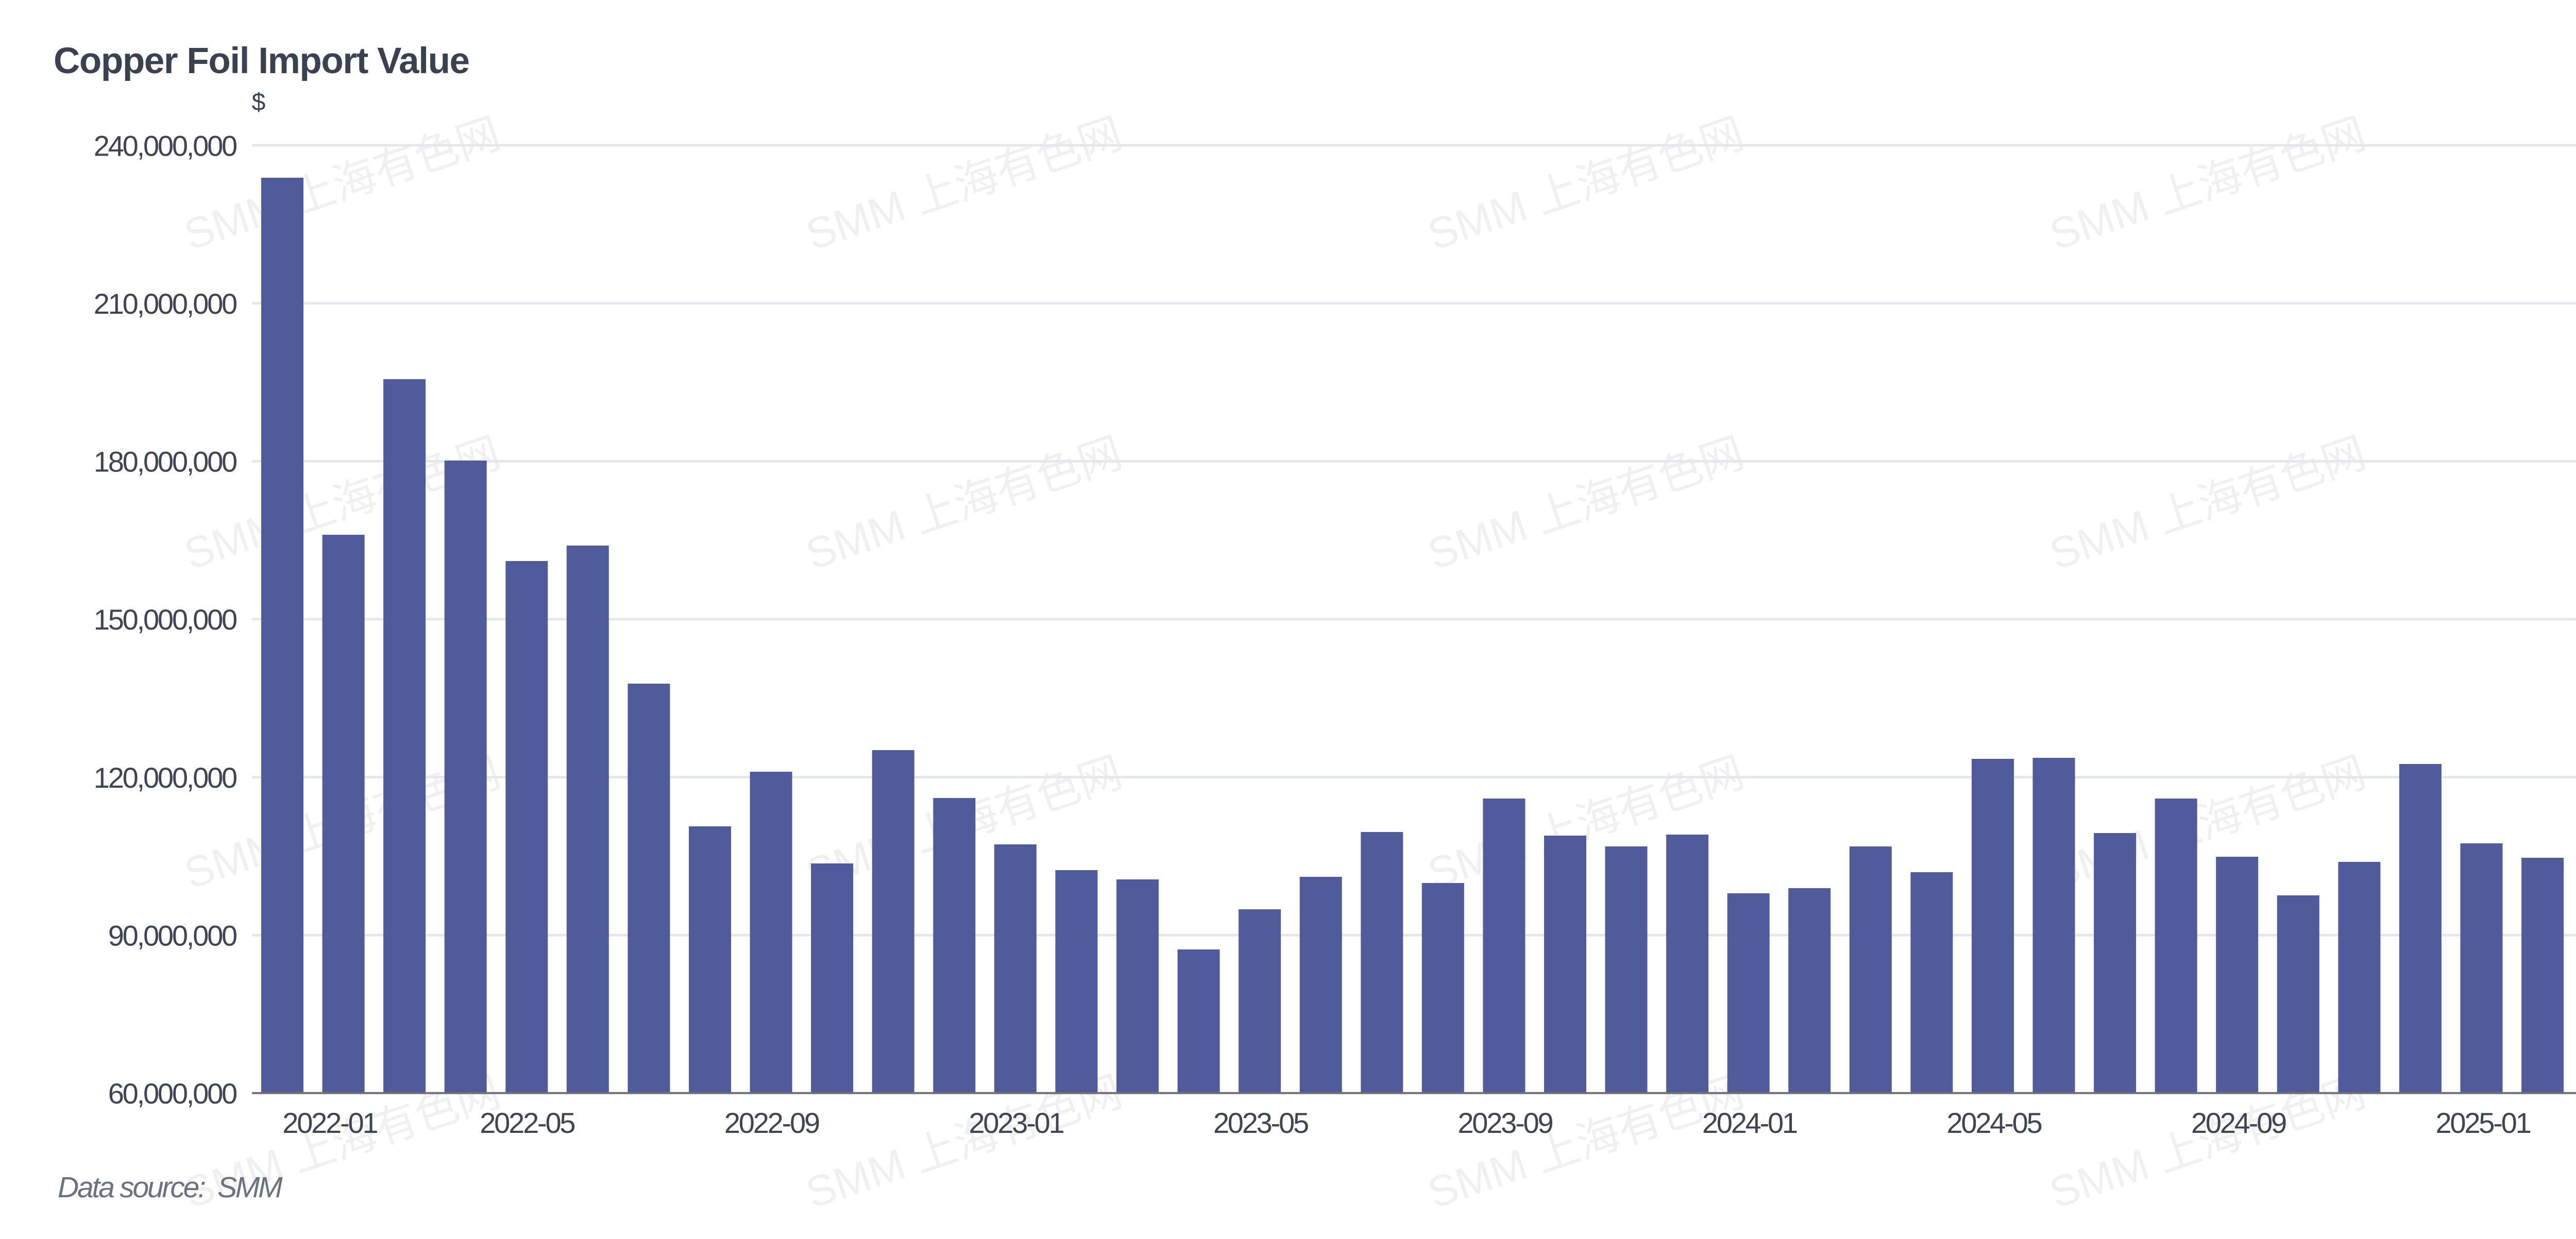 The width and height of the screenshot is (2576, 1239). Describe the element at coordinates (165, 462) in the screenshot. I see `svg-text: 180,000,000` at that location.